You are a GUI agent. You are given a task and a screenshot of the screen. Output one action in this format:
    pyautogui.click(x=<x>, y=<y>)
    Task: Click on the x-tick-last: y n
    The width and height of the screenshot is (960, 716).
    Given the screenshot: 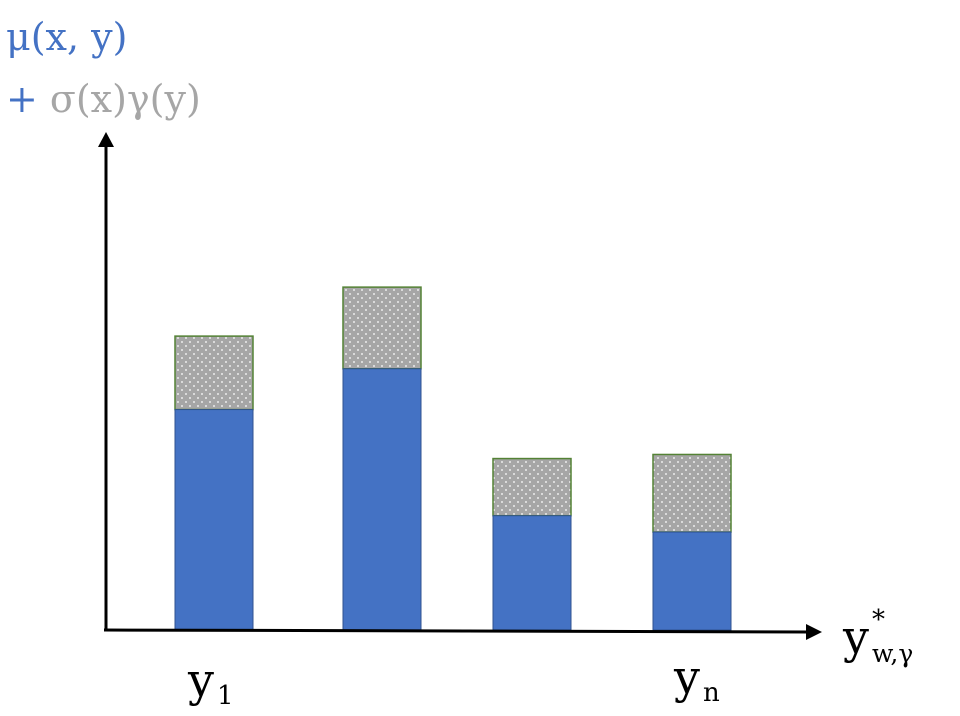 What is the action you would take?
    pyautogui.click(x=696, y=679)
    